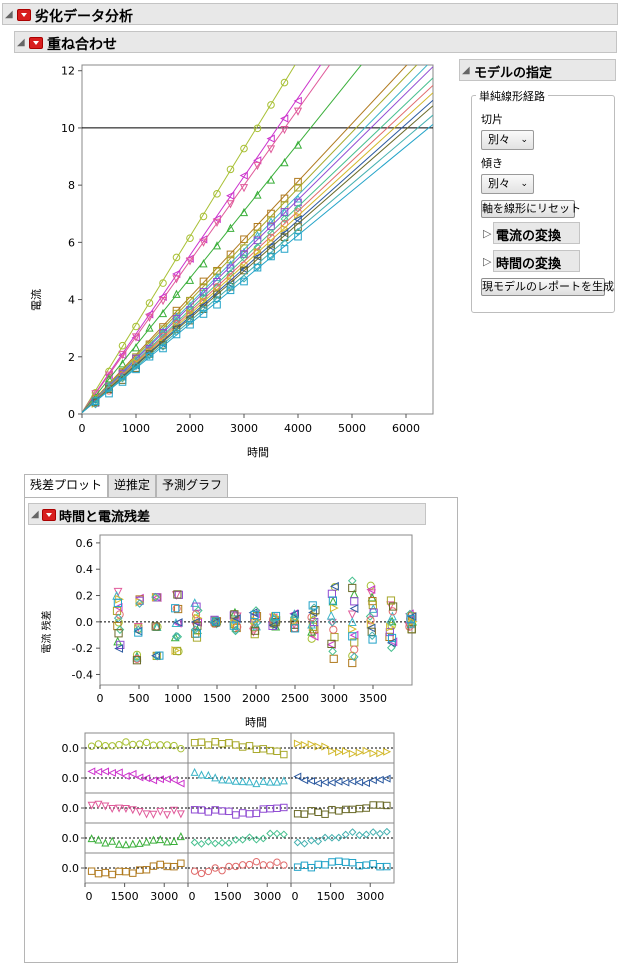 The width and height of the screenshot is (621, 966). What do you see at coordinates (105, 517) in the screenshot?
I see `residual-title: 時間と電流残差` at bounding box center [105, 517].